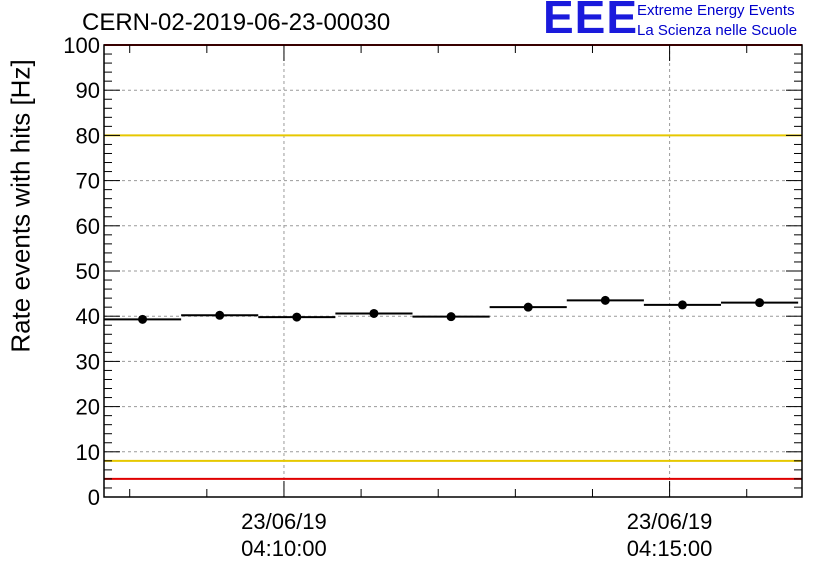  What do you see at coordinates (284, 548) in the screenshot?
I see `x-tick-time-label: 04:10:00` at bounding box center [284, 548].